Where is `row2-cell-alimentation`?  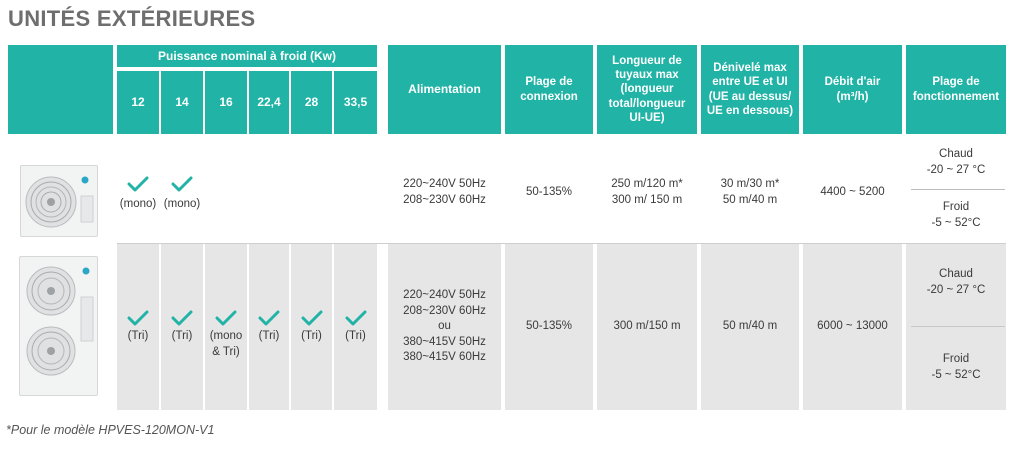
row2-cell-alimentation is located at coordinates (444, 327).